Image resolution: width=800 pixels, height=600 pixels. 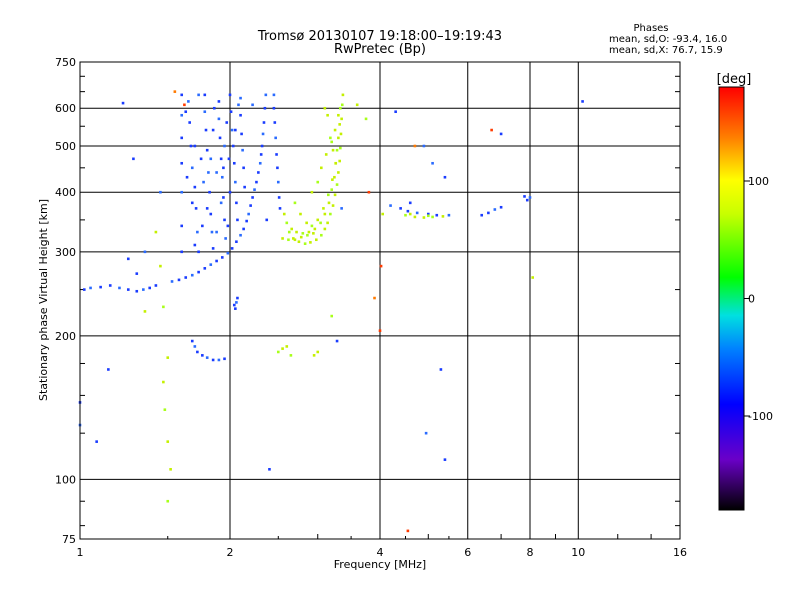 I want to click on colorbar-tick-label: -100, so click(x=760, y=416).